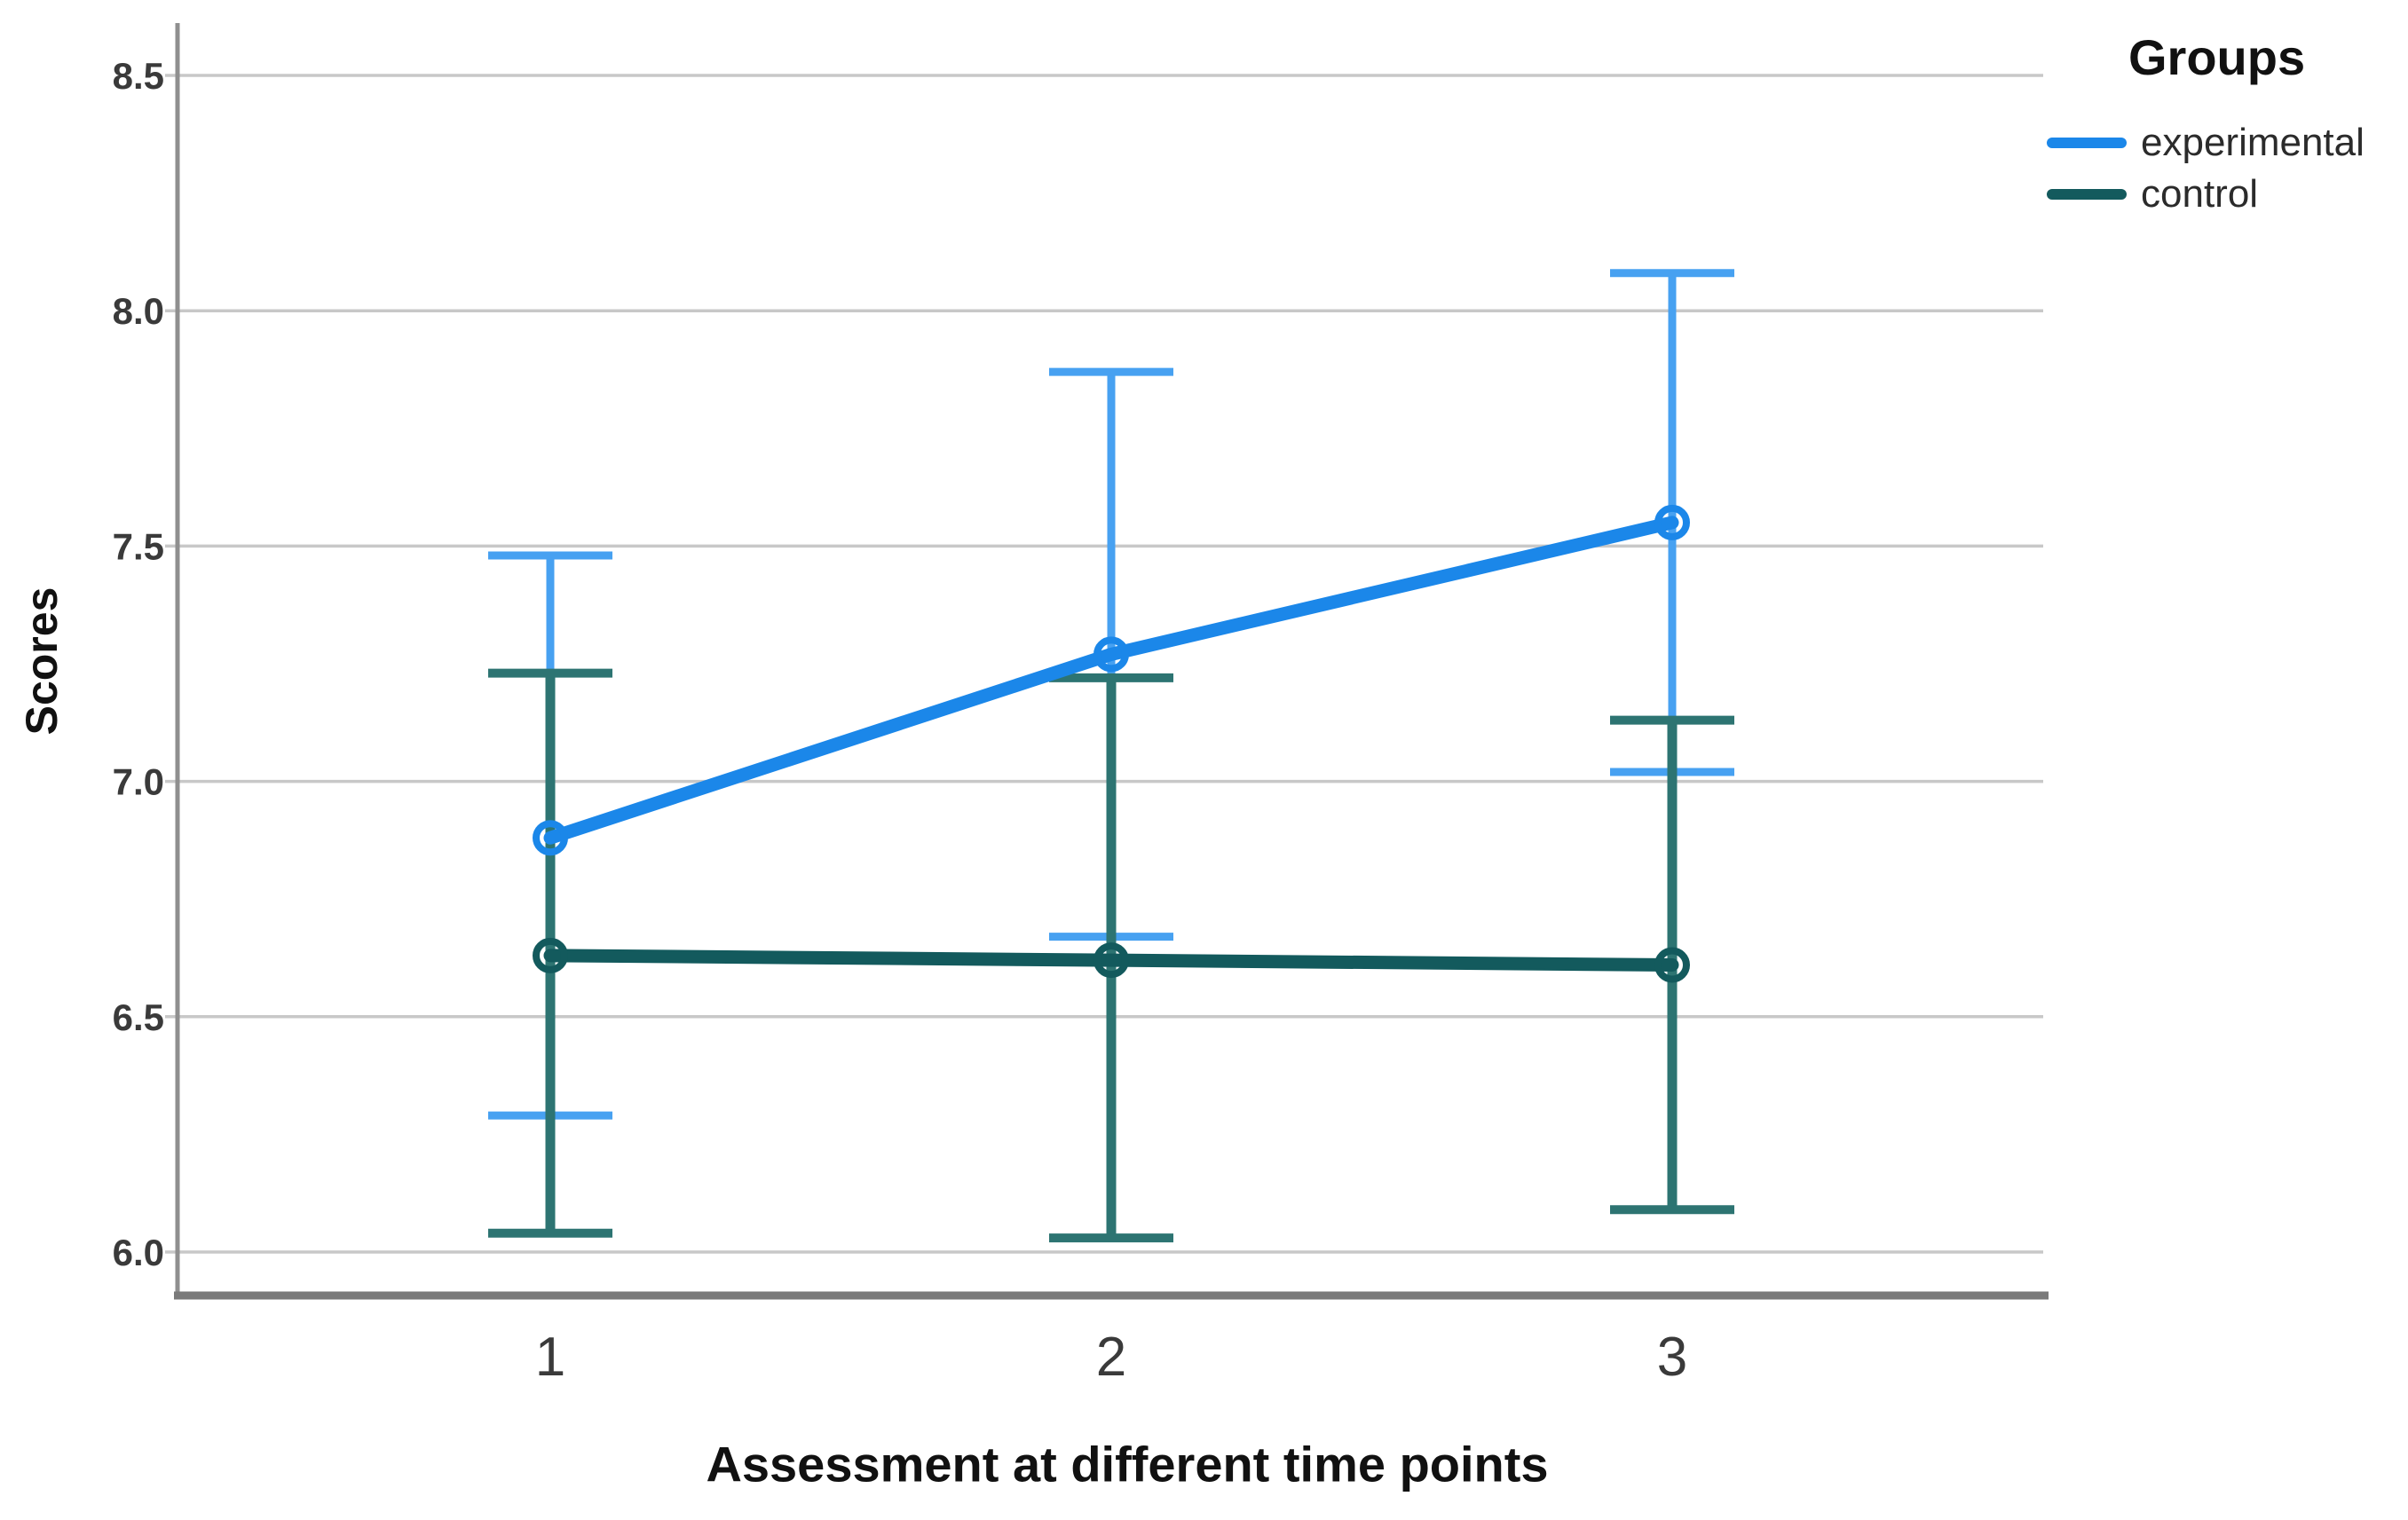 Image resolution: width=2408 pixels, height=1520 pixels. Describe the element at coordinates (2200, 193) in the screenshot. I see `legend-item-label: control` at that location.